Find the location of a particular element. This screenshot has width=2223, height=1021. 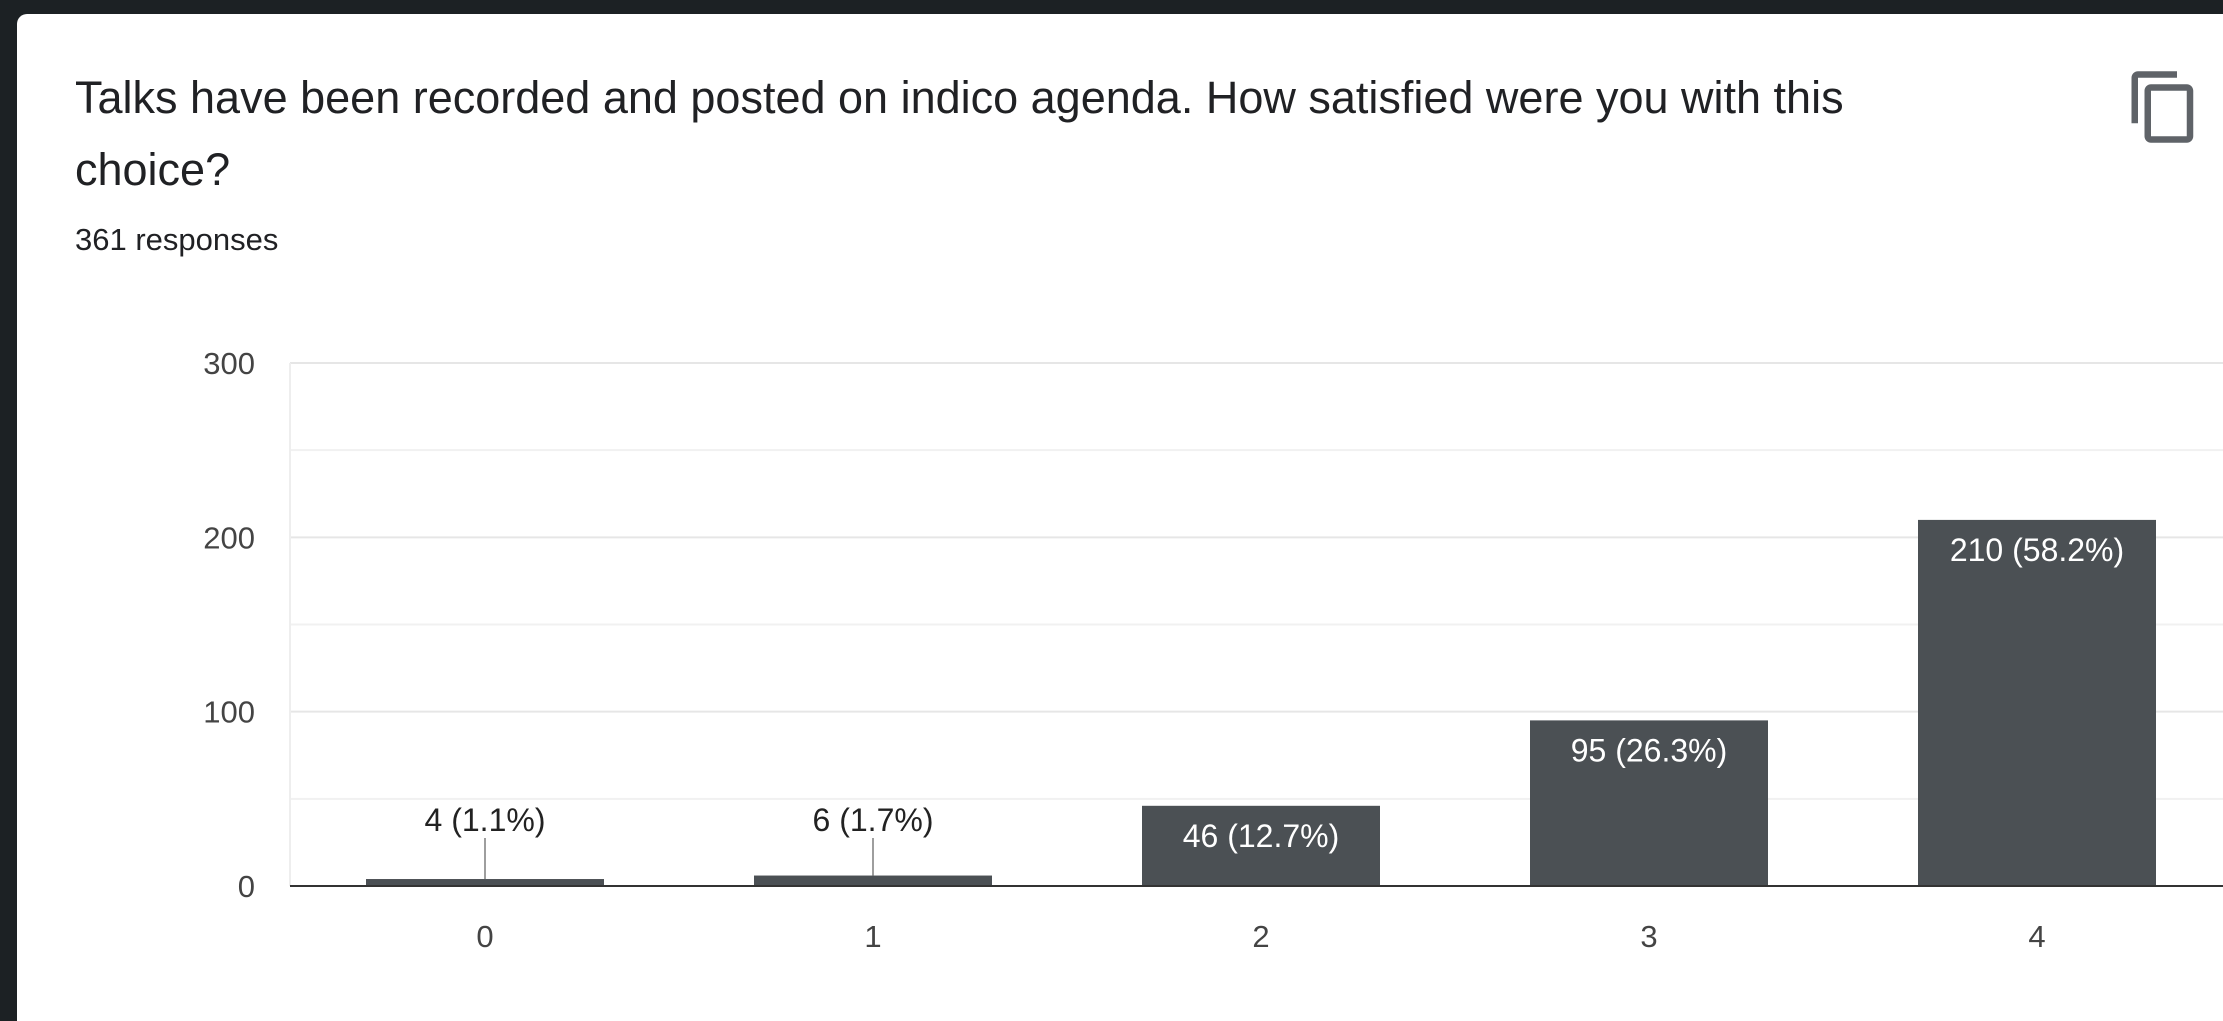

data-label: 6 (1.7%) is located at coordinates (873, 820).